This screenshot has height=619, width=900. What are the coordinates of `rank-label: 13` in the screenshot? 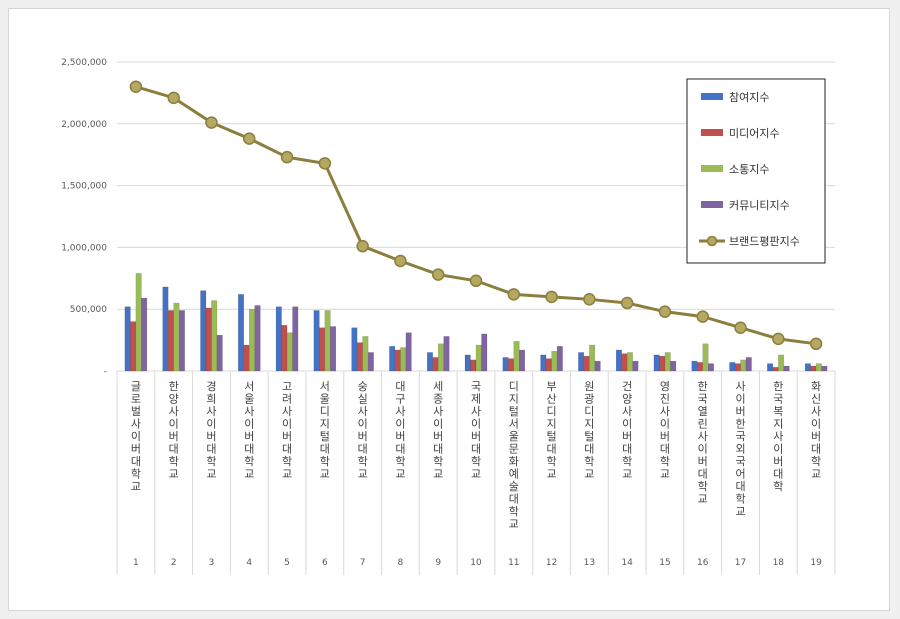 It's located at (589, 563).